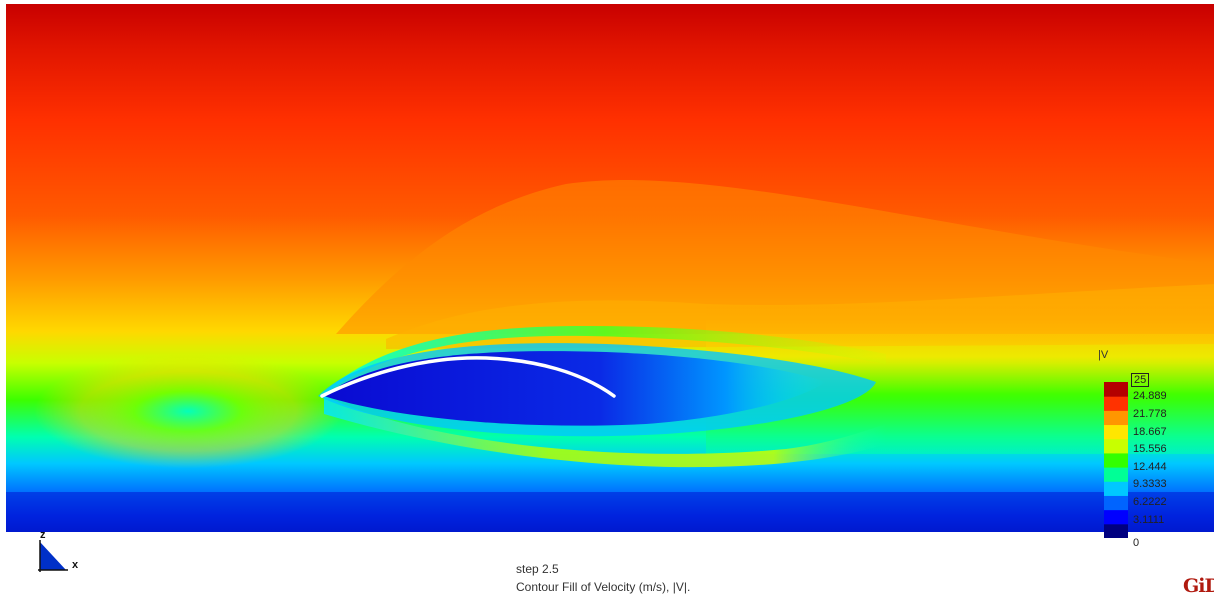 The height and width of the screenshot is (598, 1214). What do you see at coordinates (1149, 520) in the screenshot?
I see `legend-label: 3.1111` at bounding box center [1149, 520].